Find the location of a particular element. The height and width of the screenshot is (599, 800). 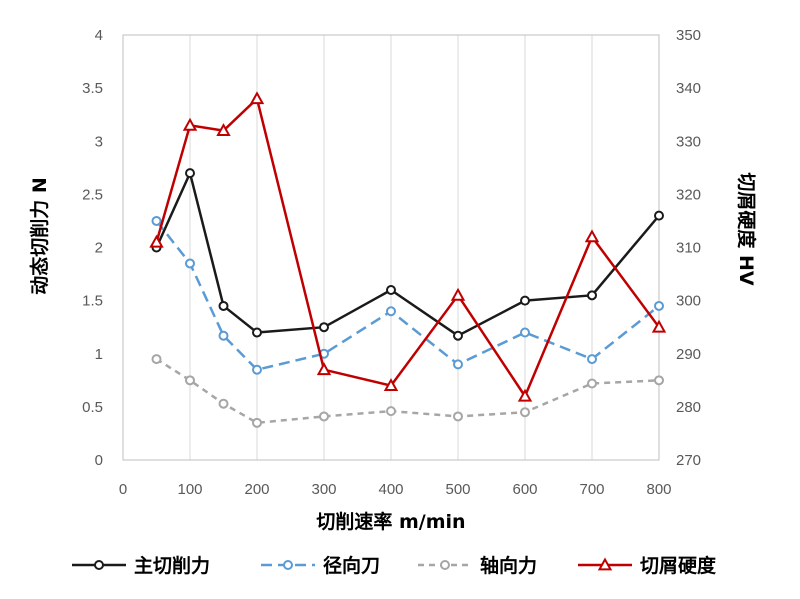

y-right-tick-label: 350 is located at coordinates (688, 35).